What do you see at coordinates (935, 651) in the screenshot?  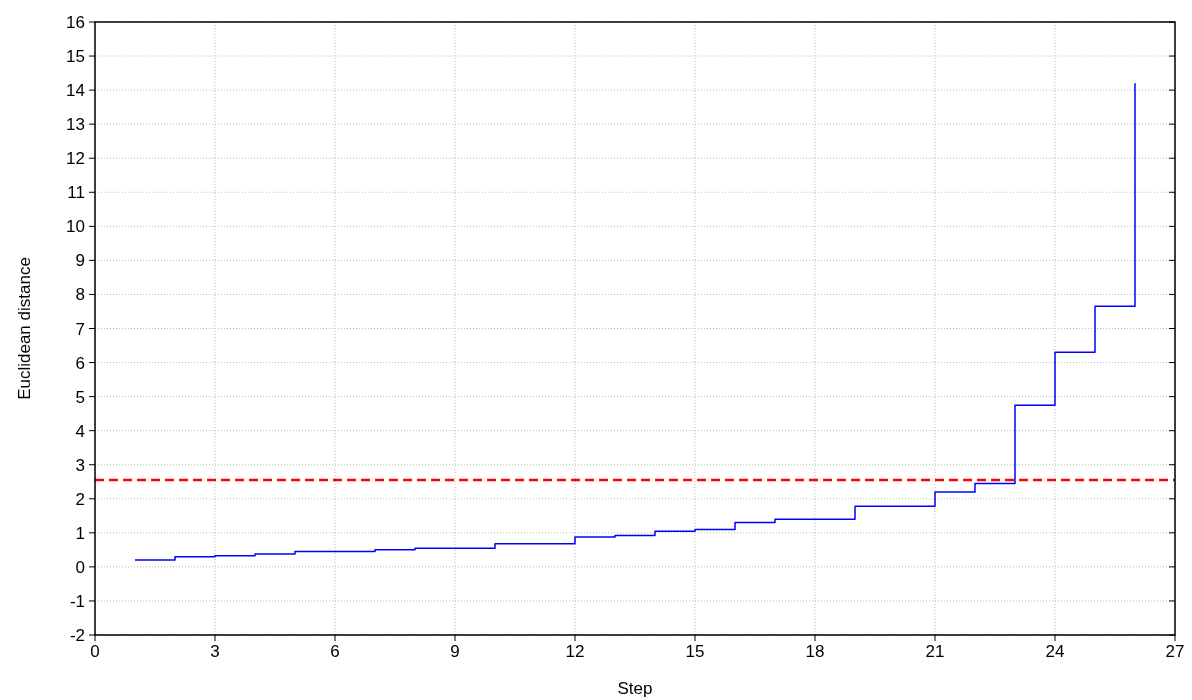 I see `x-tick-label: 21` at bounding box center [935, 651].